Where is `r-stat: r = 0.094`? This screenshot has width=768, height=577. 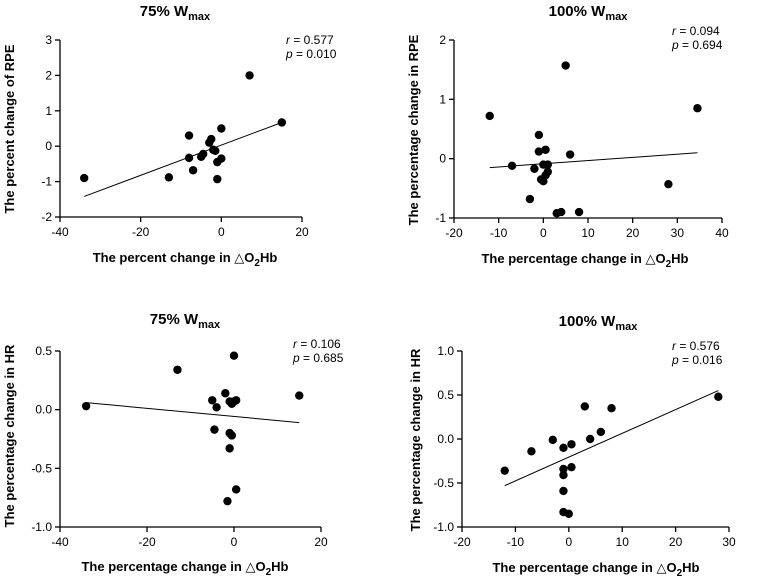
r-stat: r = 0.094 is located at coordinates (696, 31).